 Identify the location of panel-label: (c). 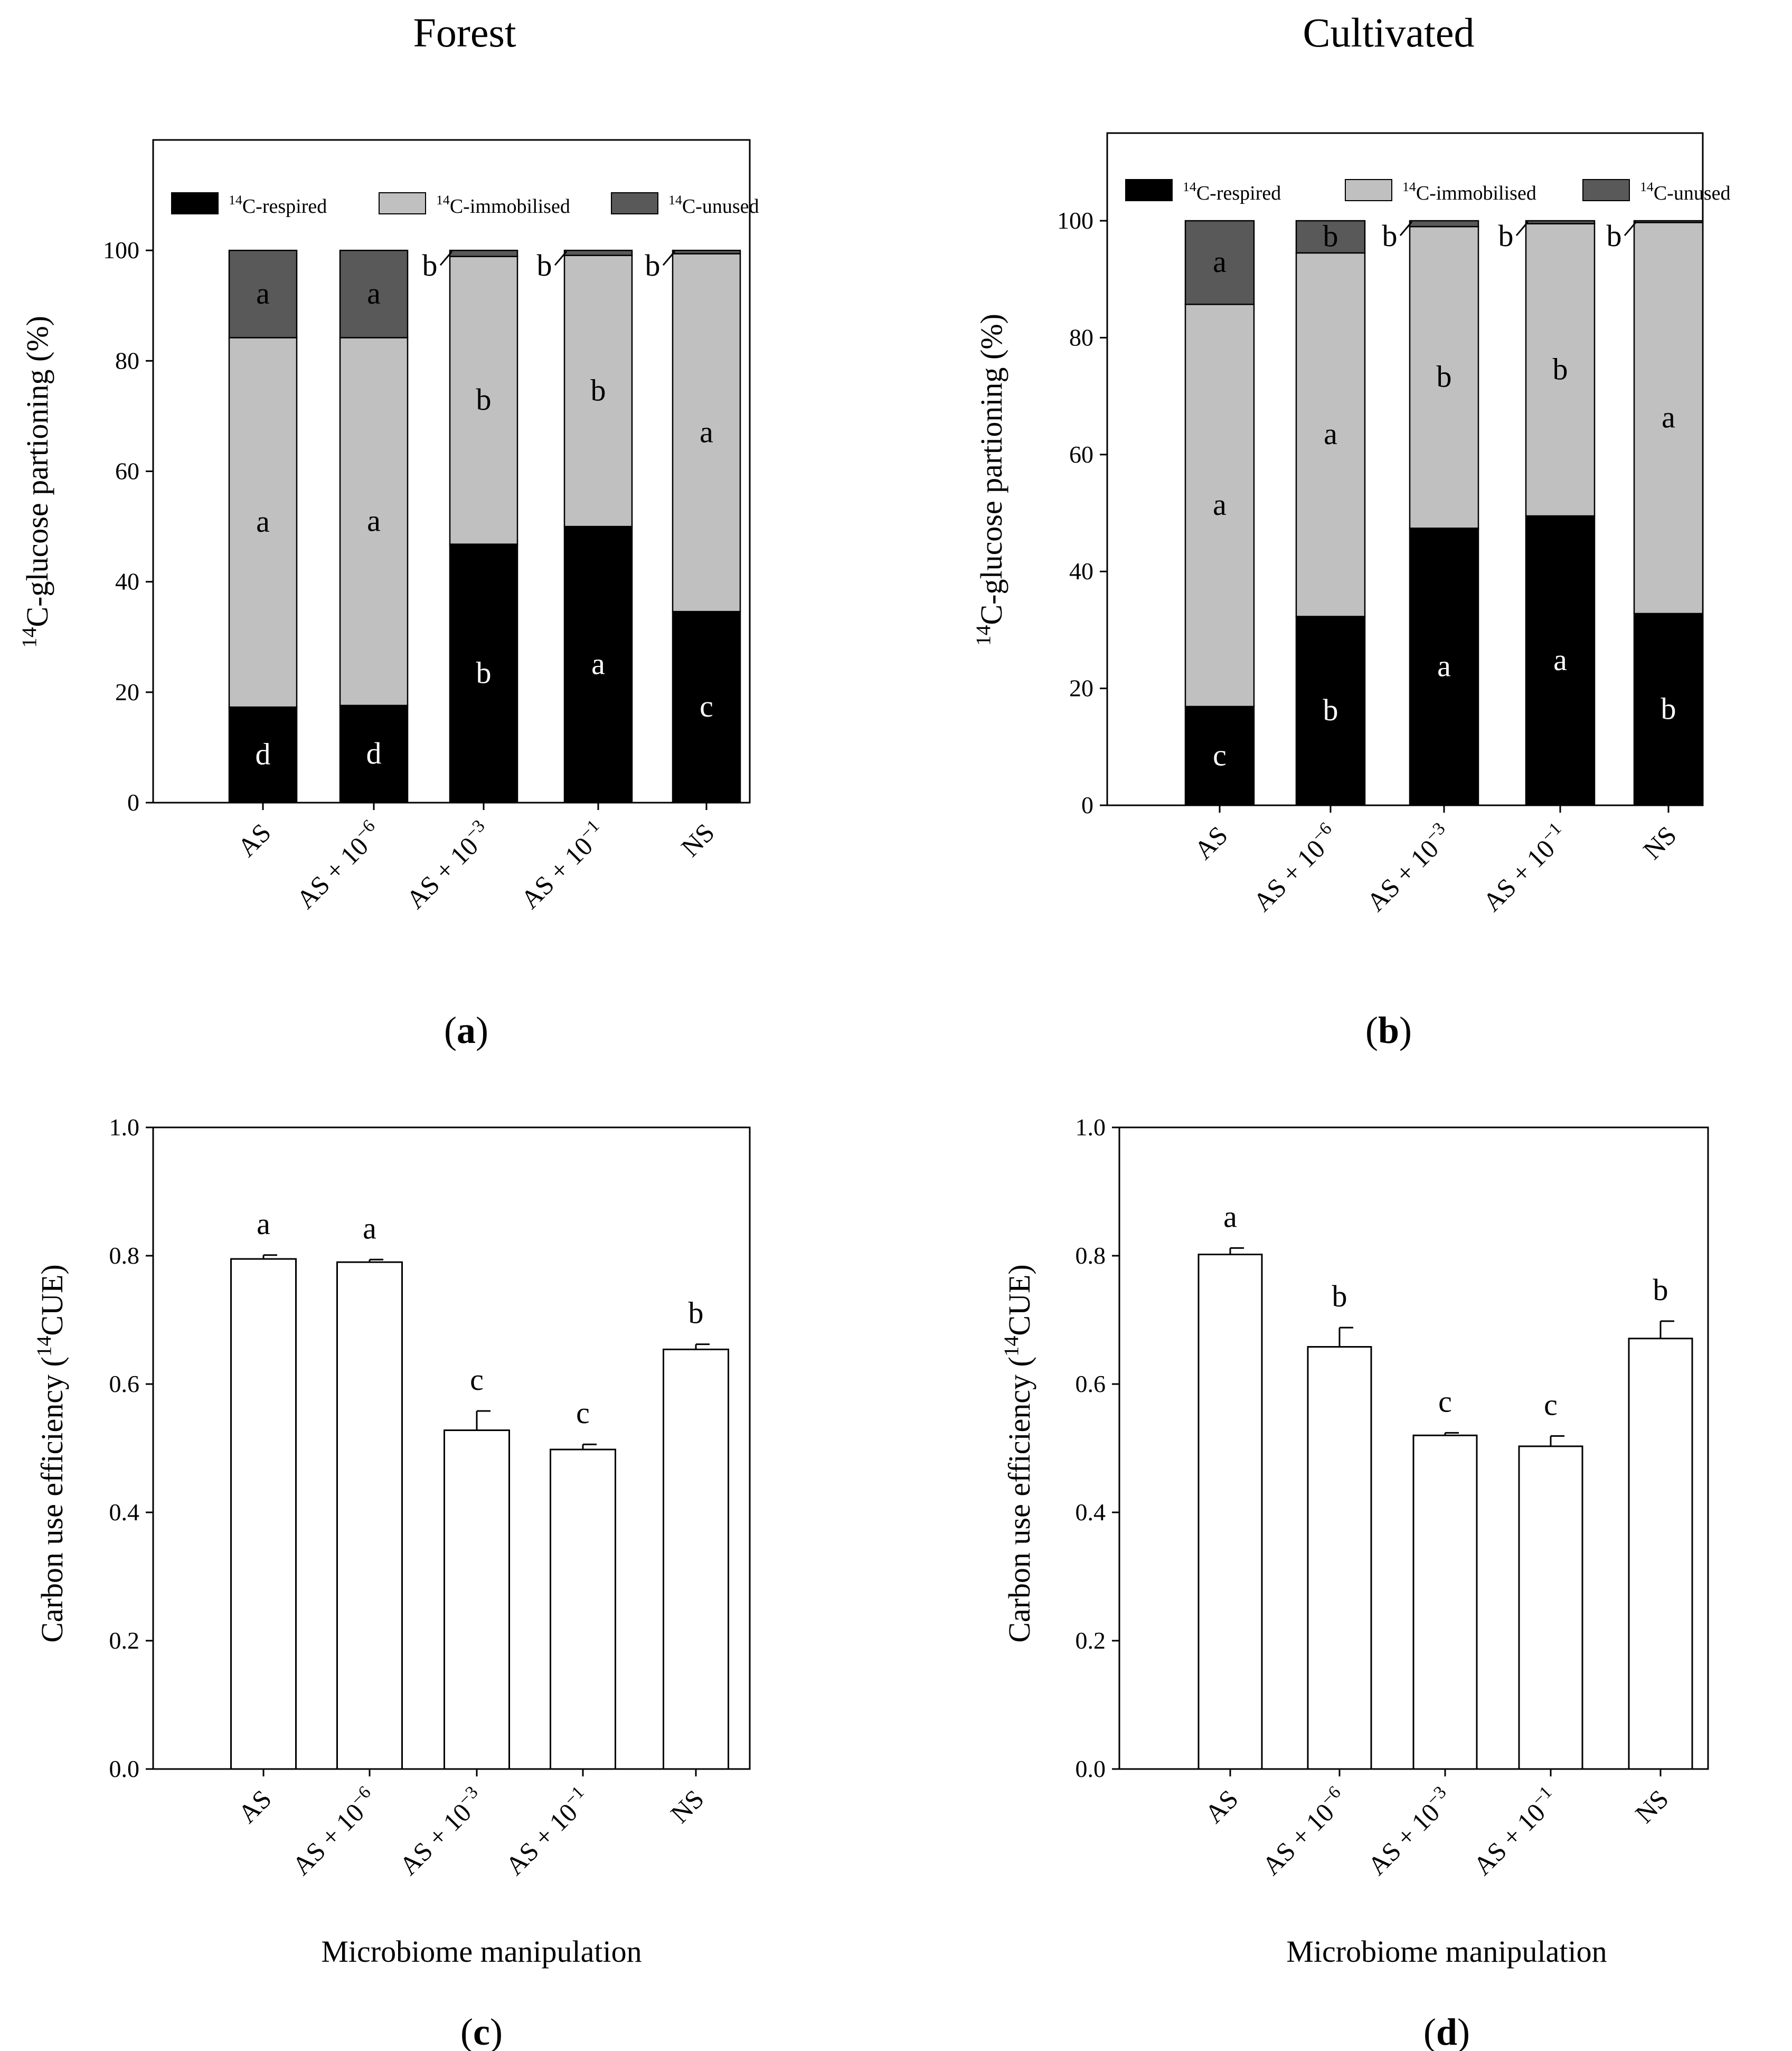
(481, 2031).